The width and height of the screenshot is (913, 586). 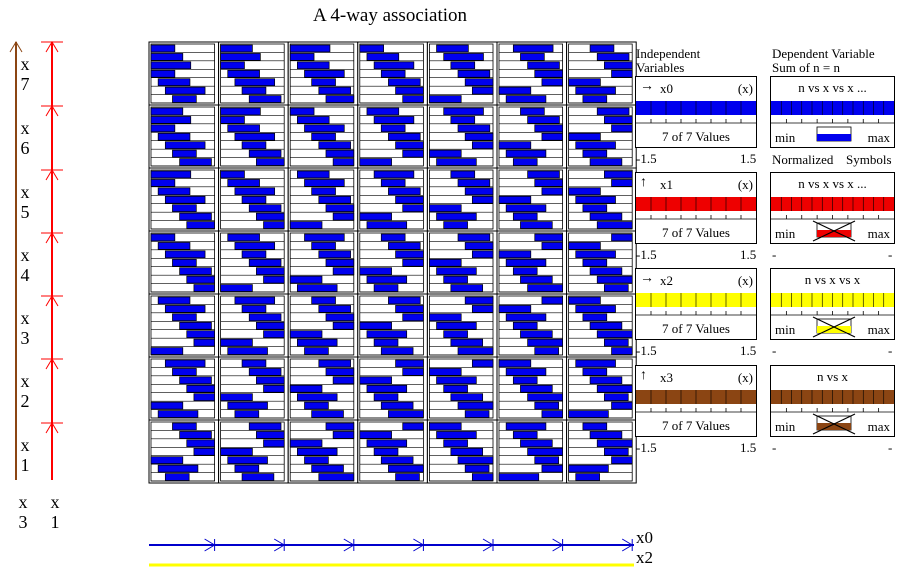 I want to click on var-arrow-icon: ↑, so click(x=643, y=375).